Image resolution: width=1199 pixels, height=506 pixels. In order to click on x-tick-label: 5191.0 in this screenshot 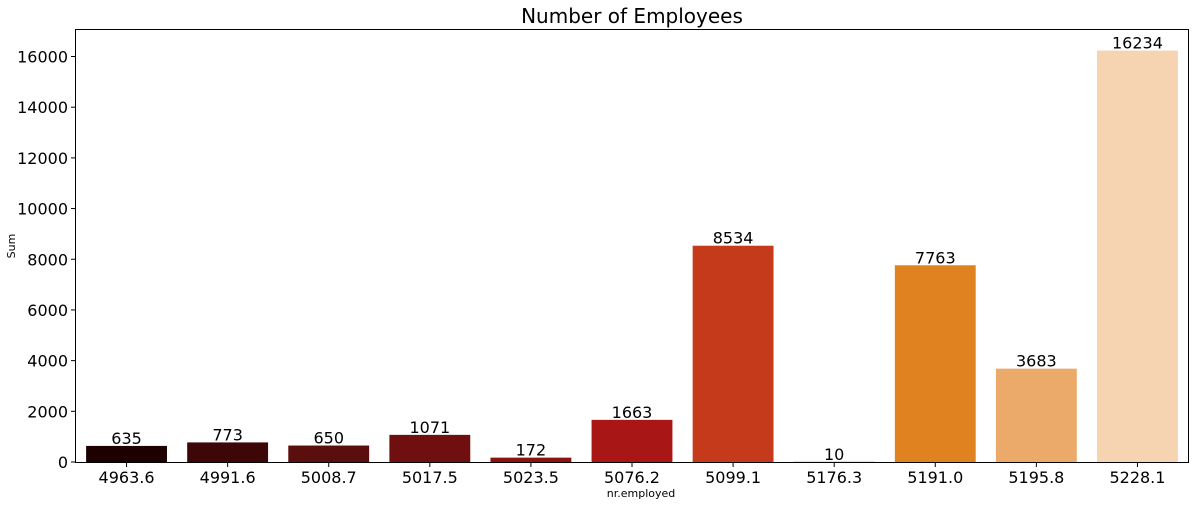, I will do `click(935, 477)`.